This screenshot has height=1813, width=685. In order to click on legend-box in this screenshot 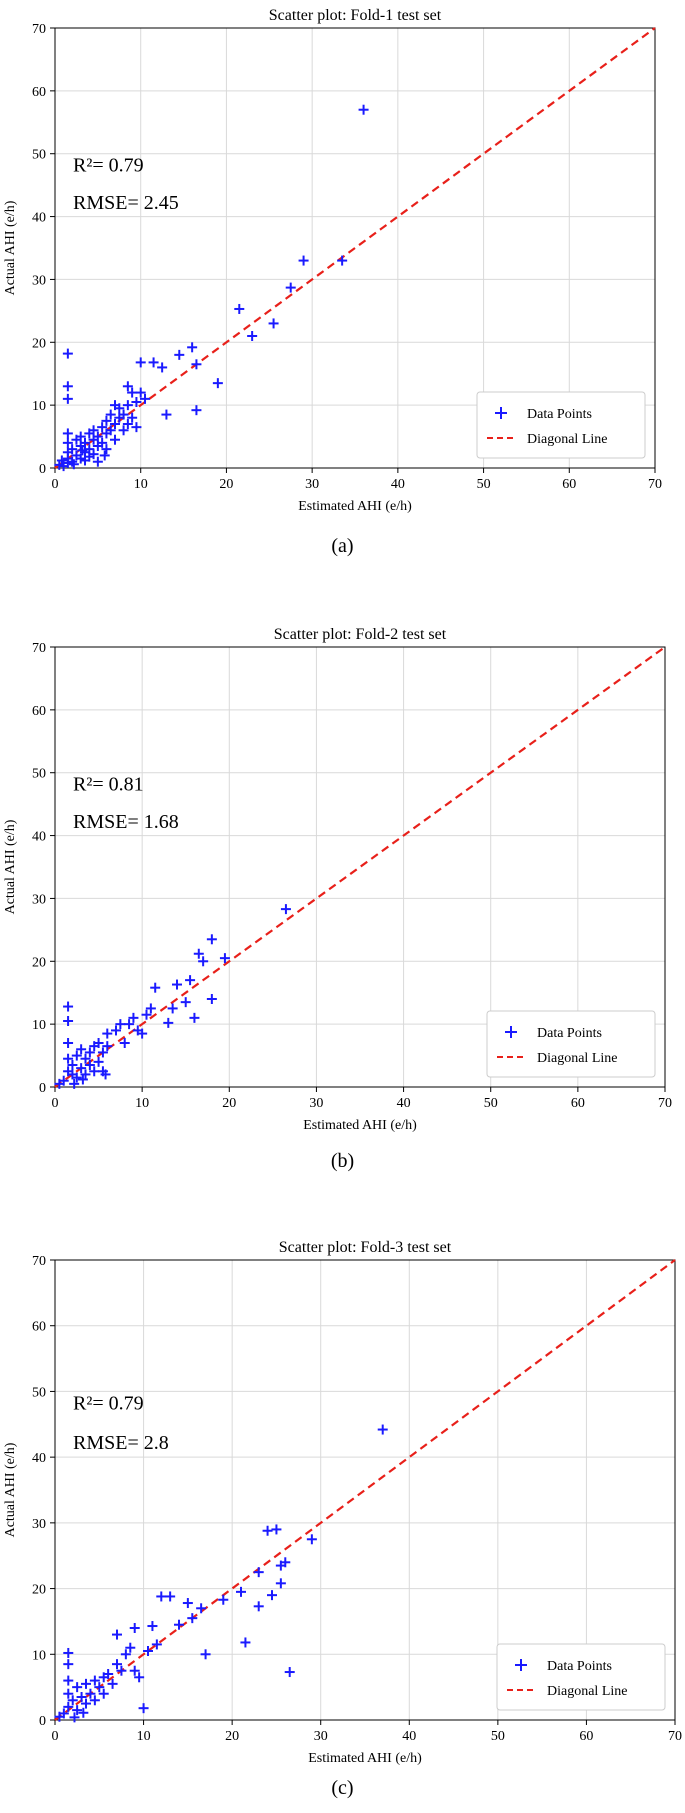, I will do `click(561, 425)`.